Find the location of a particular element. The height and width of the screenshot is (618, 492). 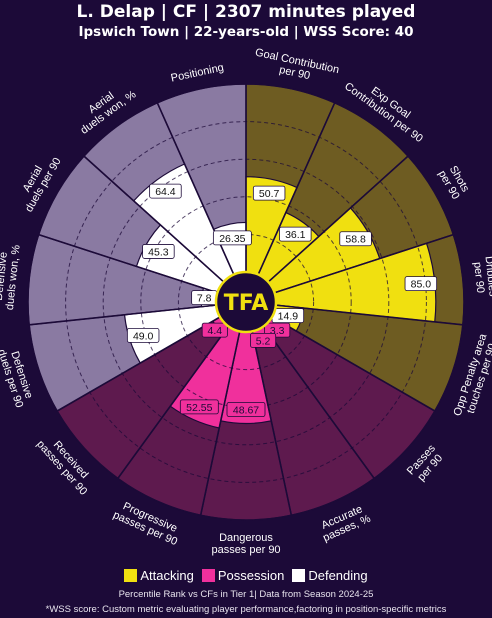

metric-label-line: Dangerous is located at coordinates (246, 538).